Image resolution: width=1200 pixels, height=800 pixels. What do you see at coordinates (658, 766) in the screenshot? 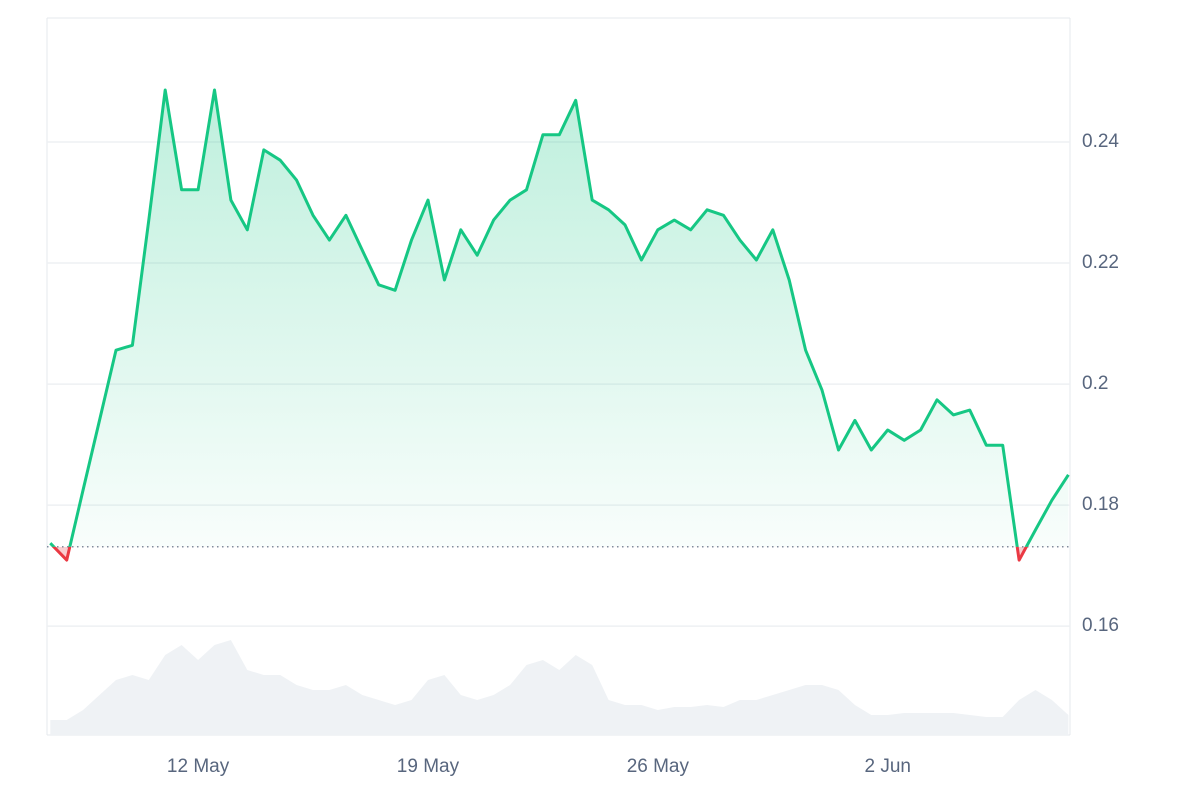
I see `x-tick-label: 26 May` at bounding box center [658, 766].